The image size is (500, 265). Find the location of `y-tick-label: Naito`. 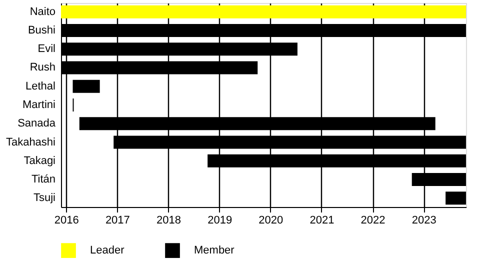

y-tick-label: Naito is located at coordinates (43, 12).